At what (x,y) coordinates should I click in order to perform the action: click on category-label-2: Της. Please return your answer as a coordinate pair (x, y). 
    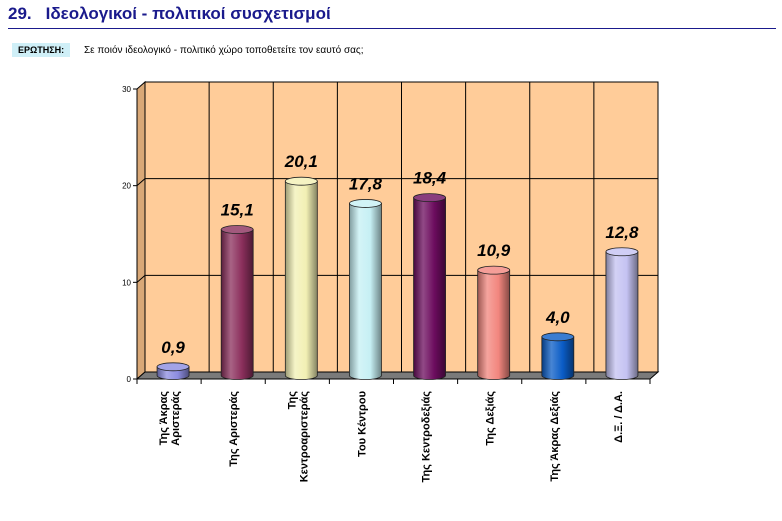
    Looking at the image, I should click on (292, 400).